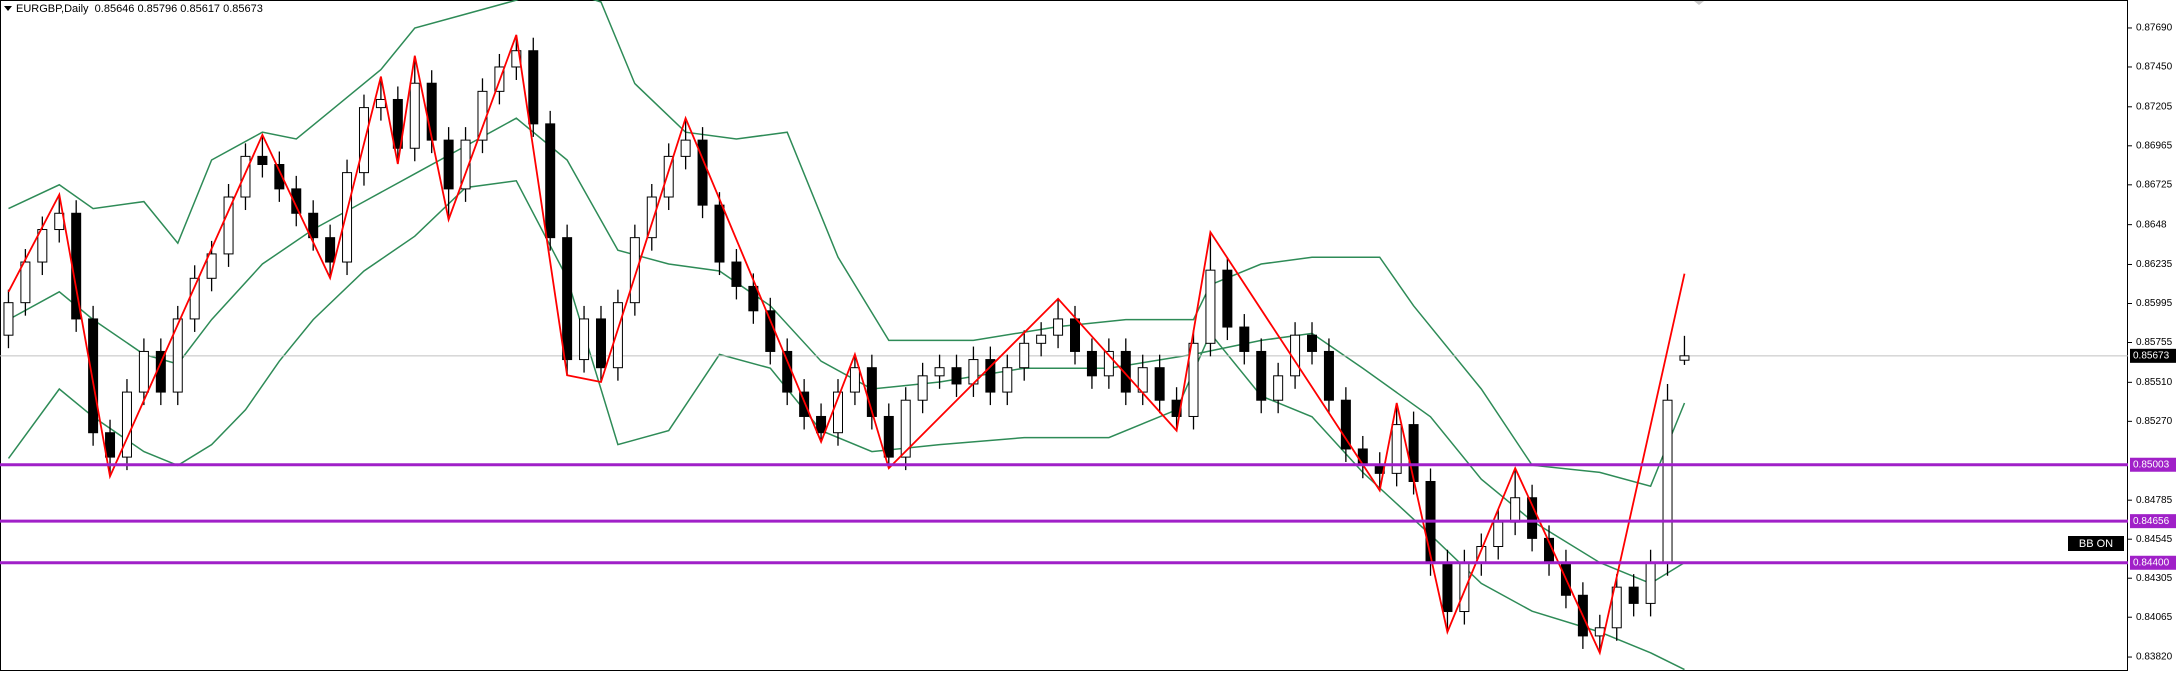  Describe the element at coordinates (8, 8) in the screenshot. I see `menu-triangle` at that location.